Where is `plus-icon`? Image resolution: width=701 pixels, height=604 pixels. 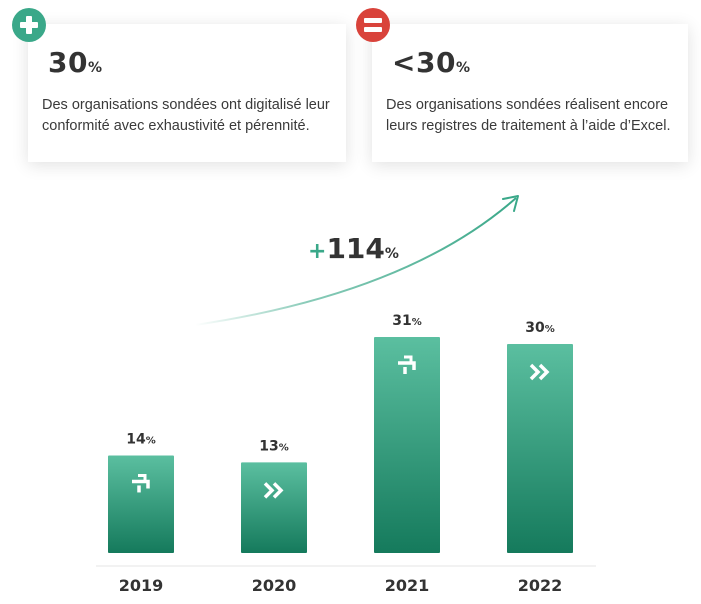 plus-icon is located at coordinates (29, 25).